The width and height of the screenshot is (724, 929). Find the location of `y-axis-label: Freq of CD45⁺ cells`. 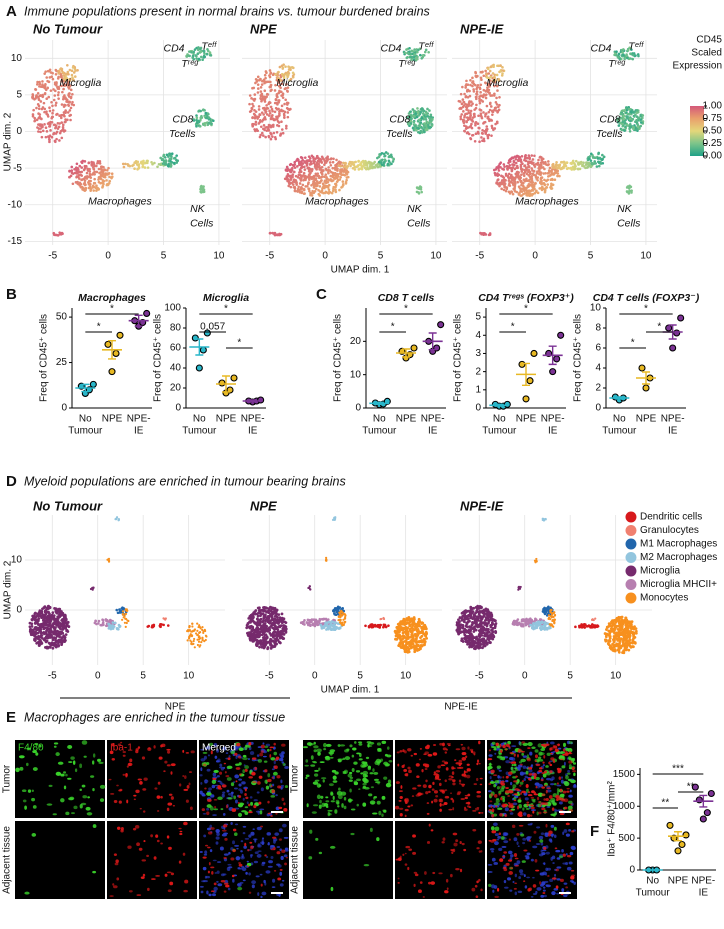

y-axis-label: Freq of CD45⁺ cells is located at coordinates (578, 358).